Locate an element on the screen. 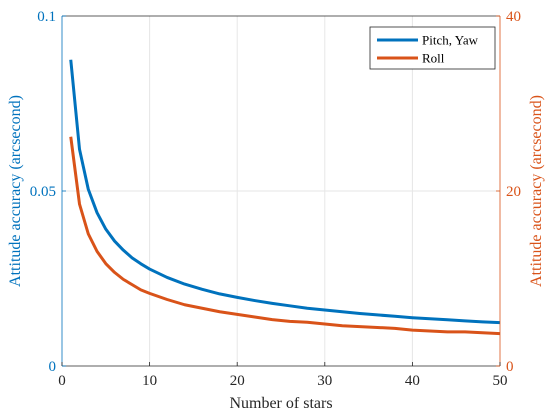  x-tick-label-0: 0 is located at coordinates (62, 381).